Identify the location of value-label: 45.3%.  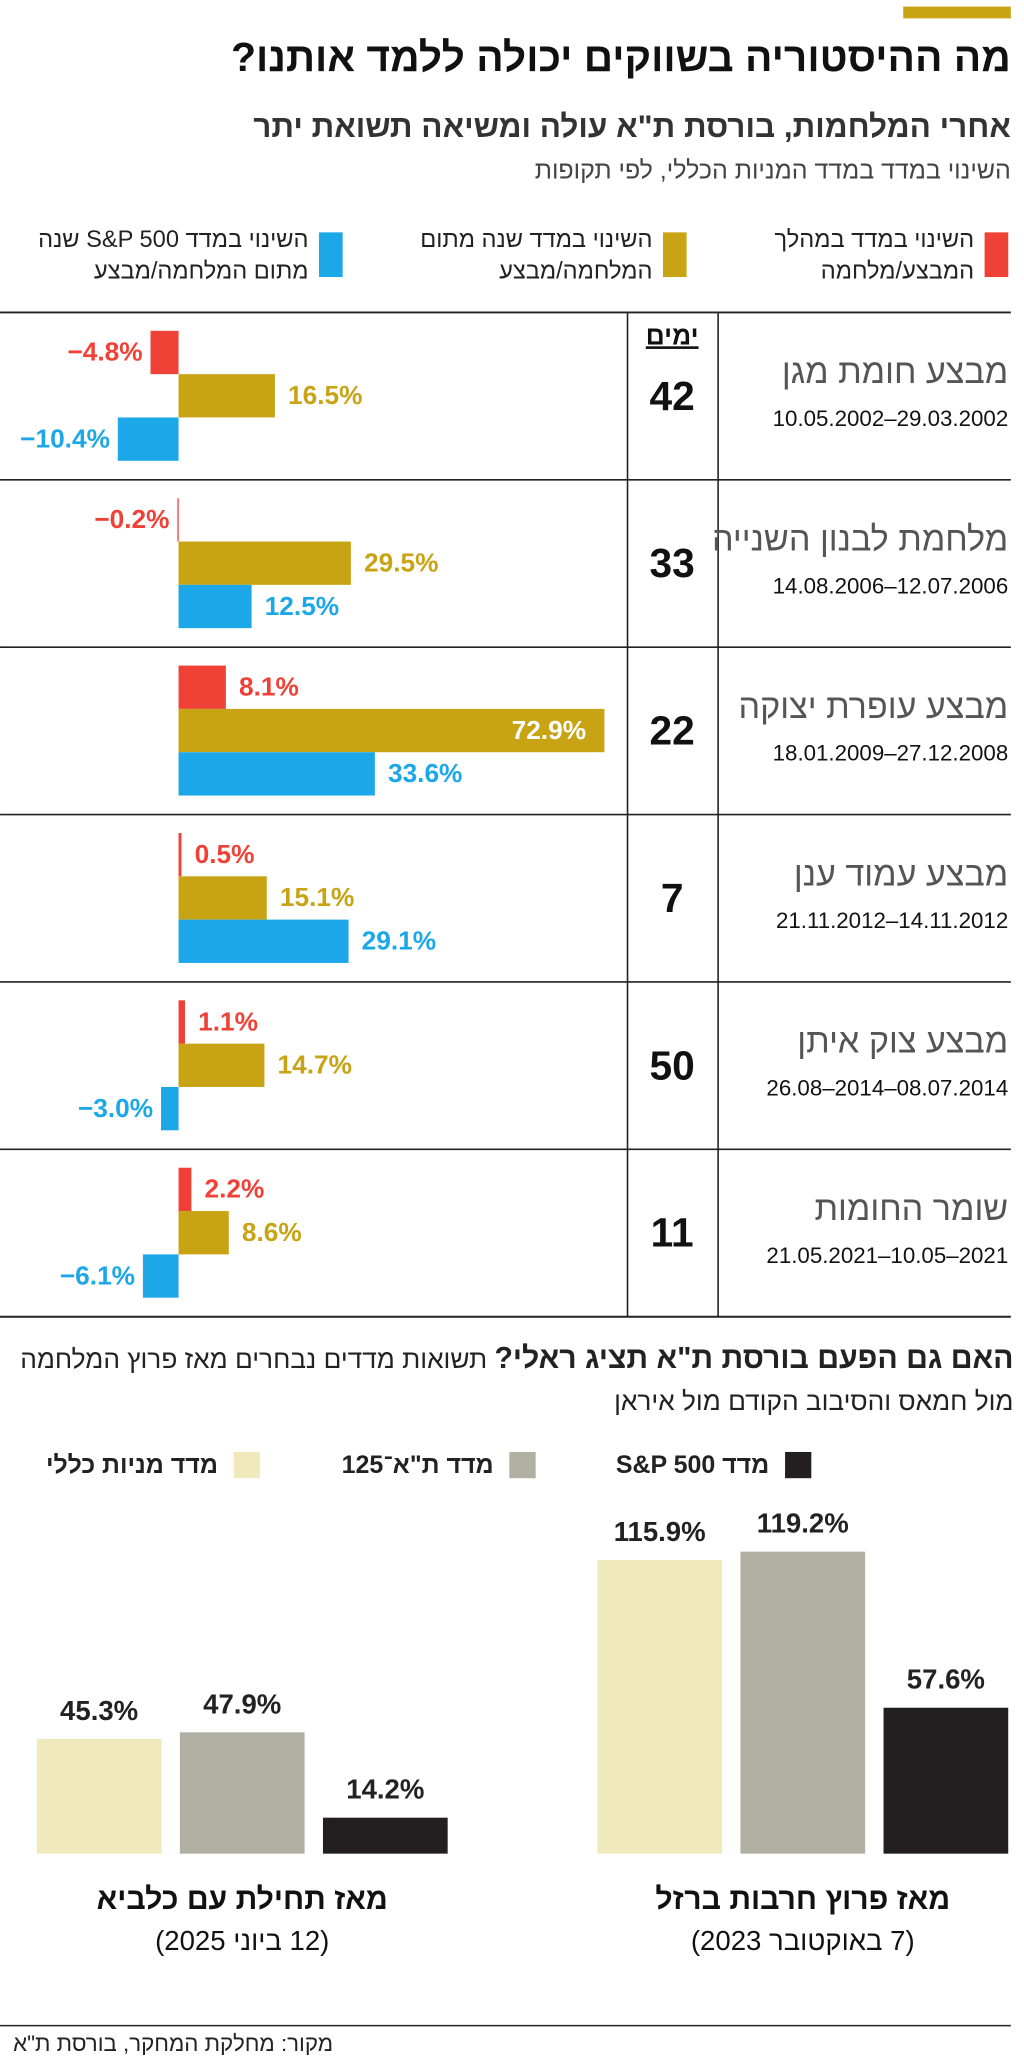
(99, 1710).